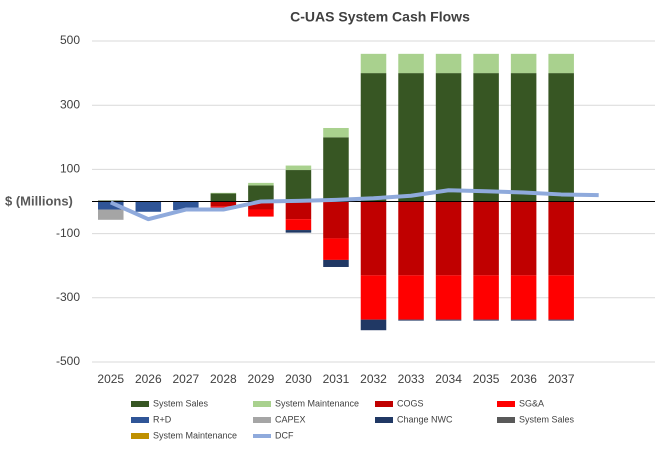 The width and height of the screenshot is (658, 451). What do you see at coordinates (336, 379) in the screenshot?
I see `x-tick-label: 2031` at bounding box center [336, 379].